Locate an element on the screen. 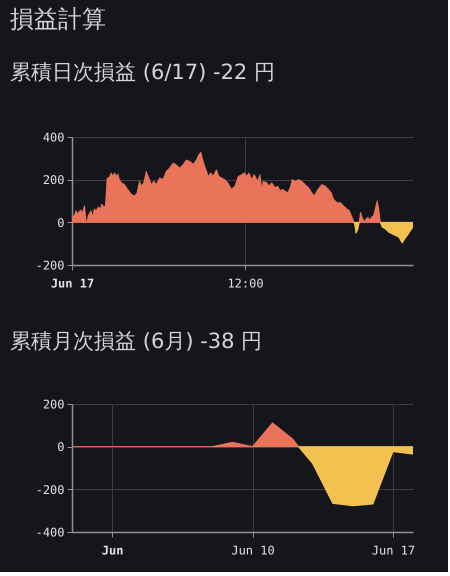 The width and height of the screenshot is (450, 576). chart-title: 累積月次損益 (6月) -38 円 is located at coordinates (136, 341).